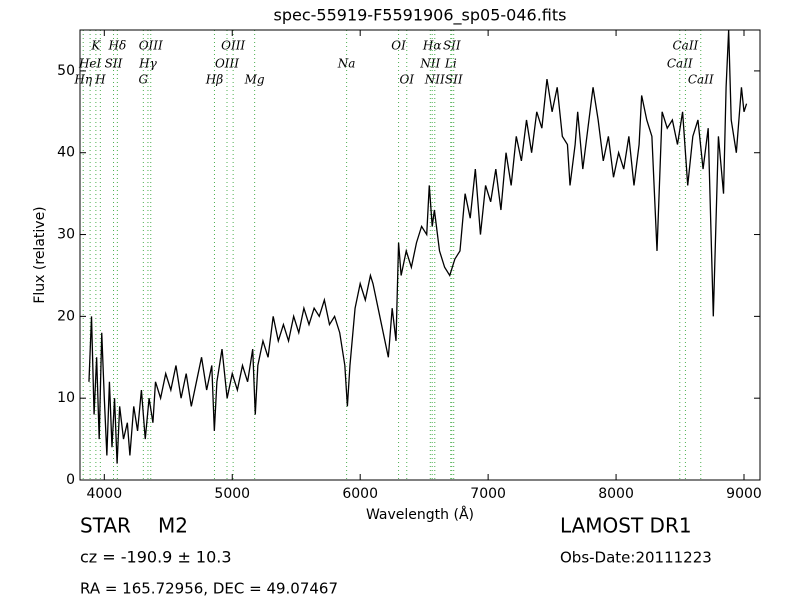  Describe the element at coordinates (147, 64) in the screenshot. I see `spectral-line-label: Hγ` at that location.